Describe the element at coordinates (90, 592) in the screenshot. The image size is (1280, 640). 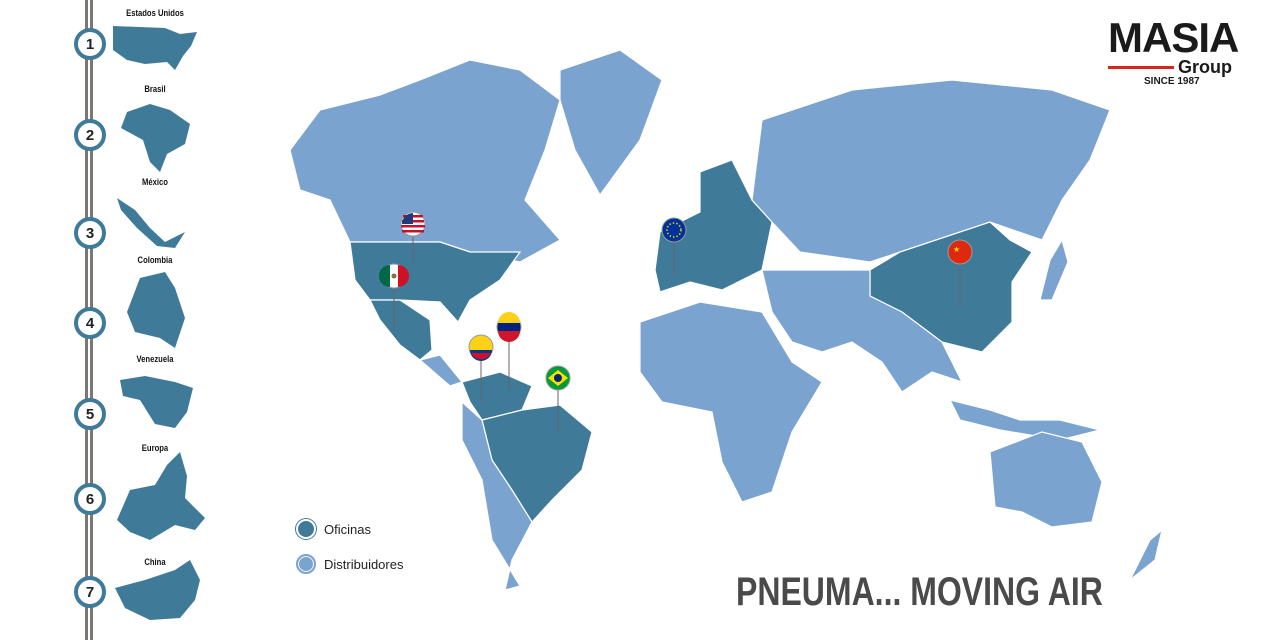
I see `step-7: 7` at that location.